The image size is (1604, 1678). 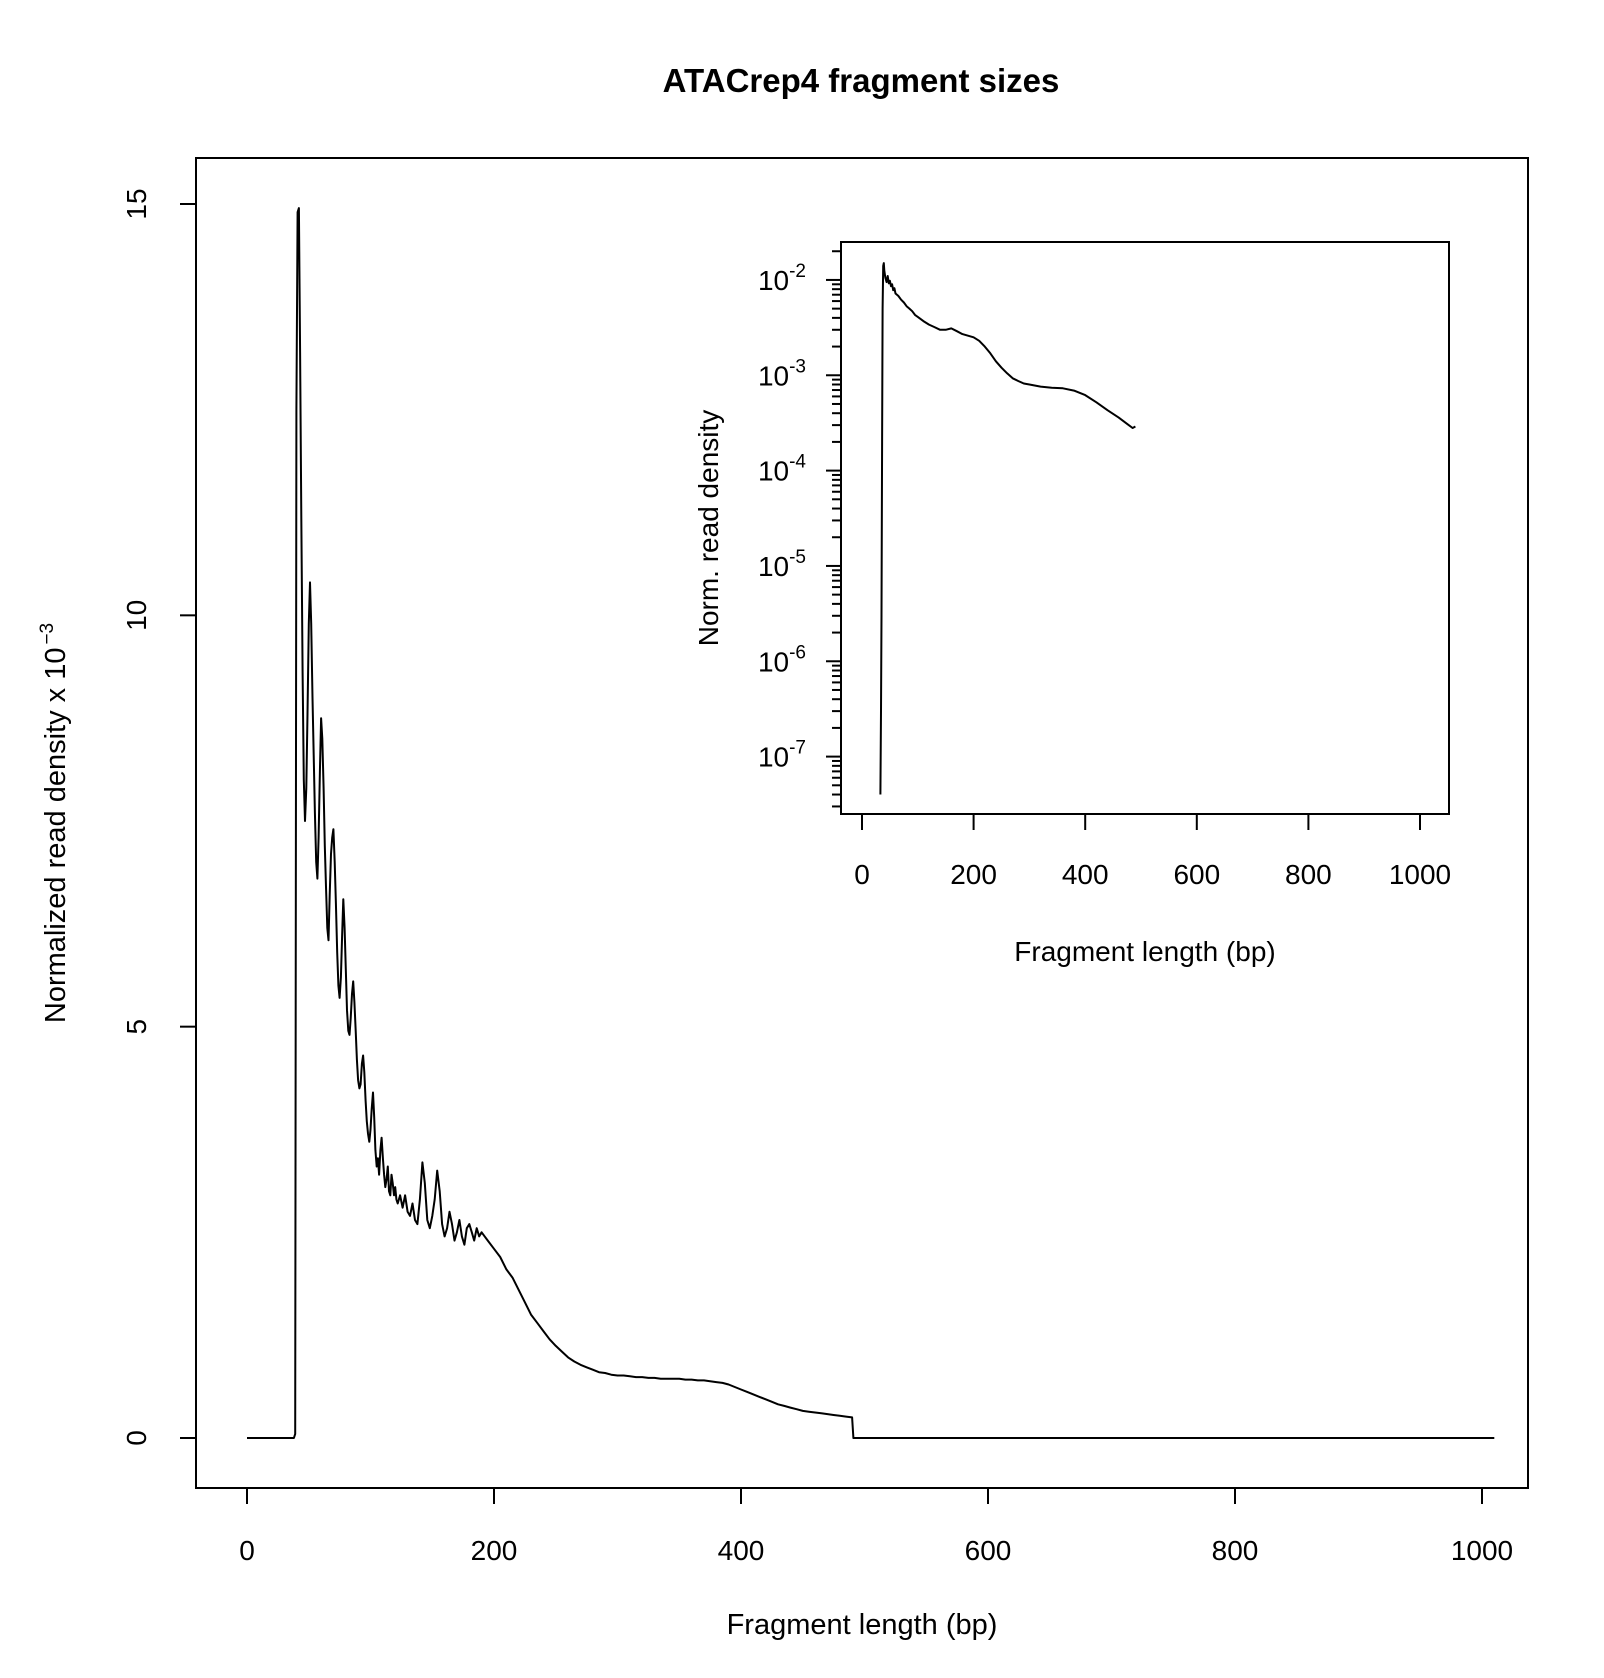 I want to click on inset-y-tick-label: 10⁻⁵, so click(x=782, y=564).